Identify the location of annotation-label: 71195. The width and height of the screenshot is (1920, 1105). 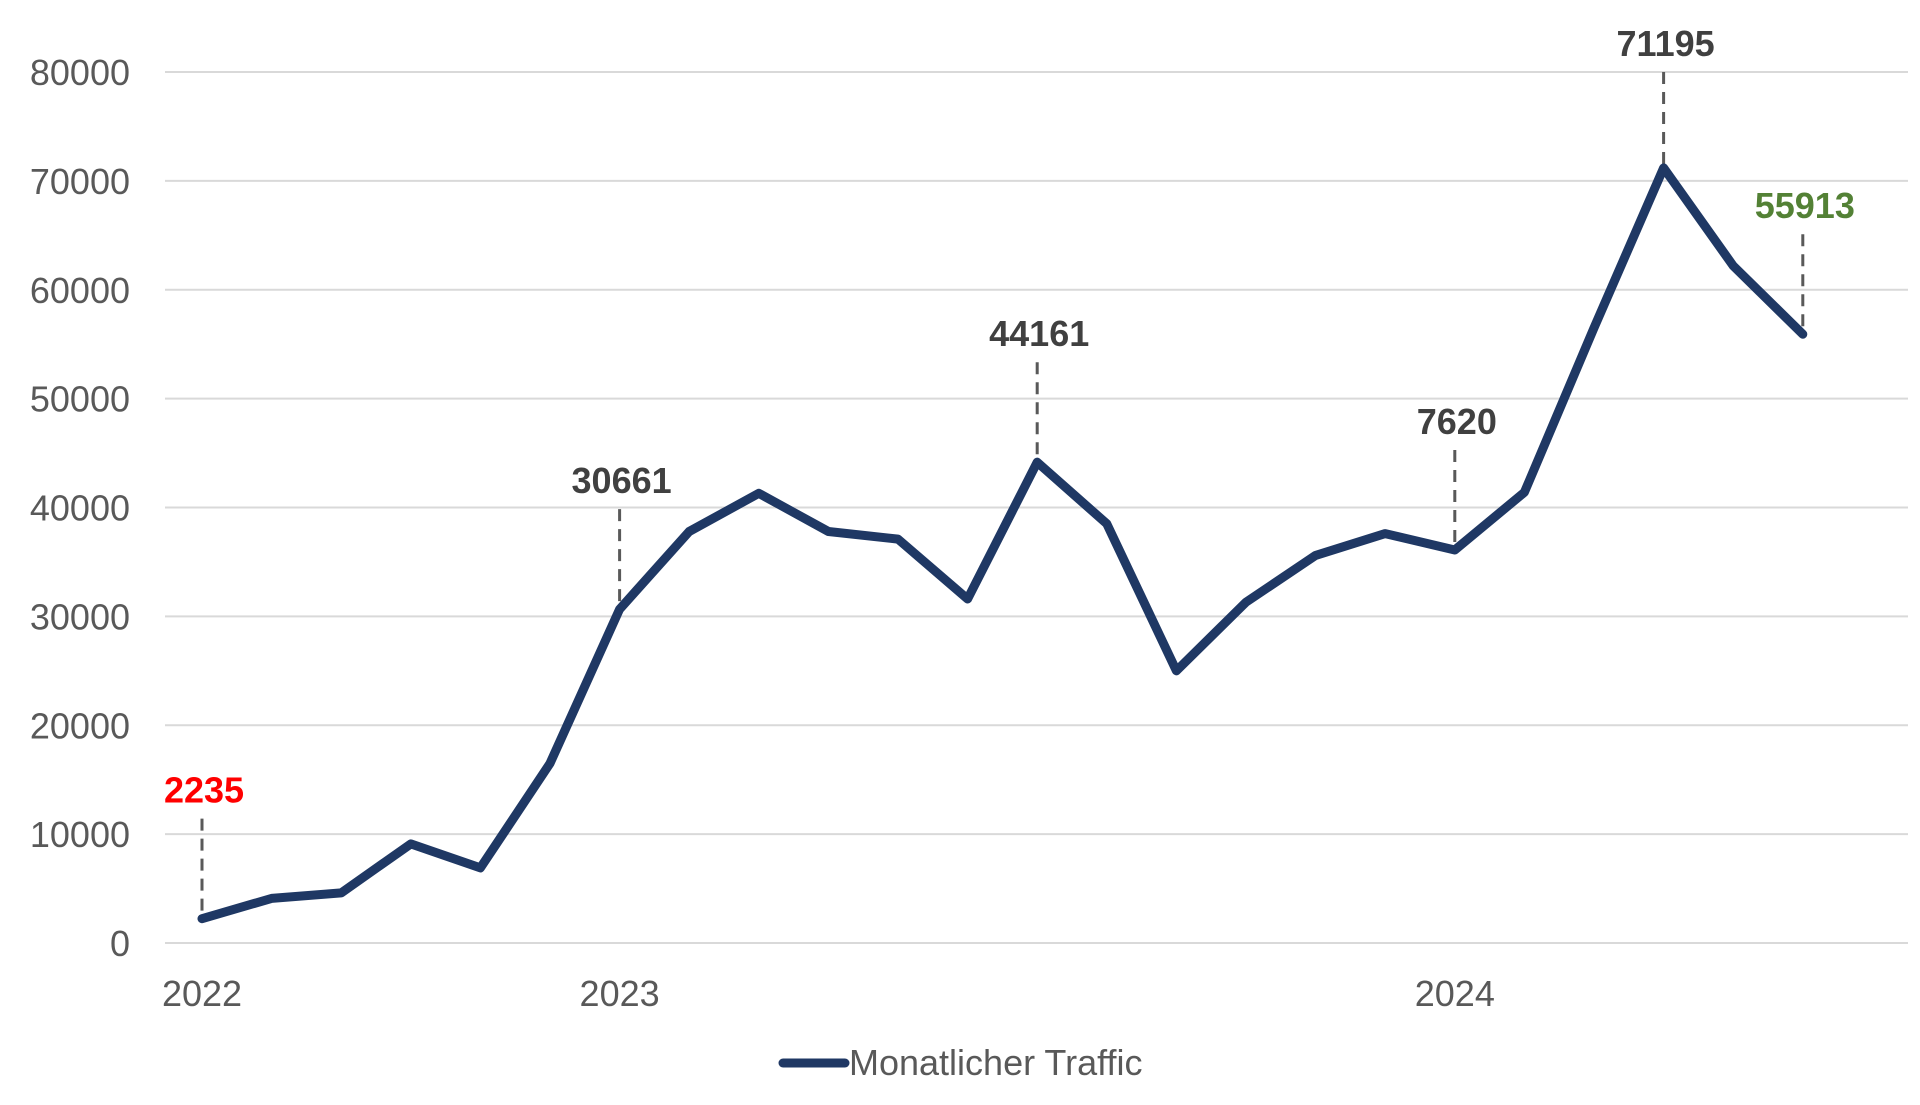
(1666, 43).